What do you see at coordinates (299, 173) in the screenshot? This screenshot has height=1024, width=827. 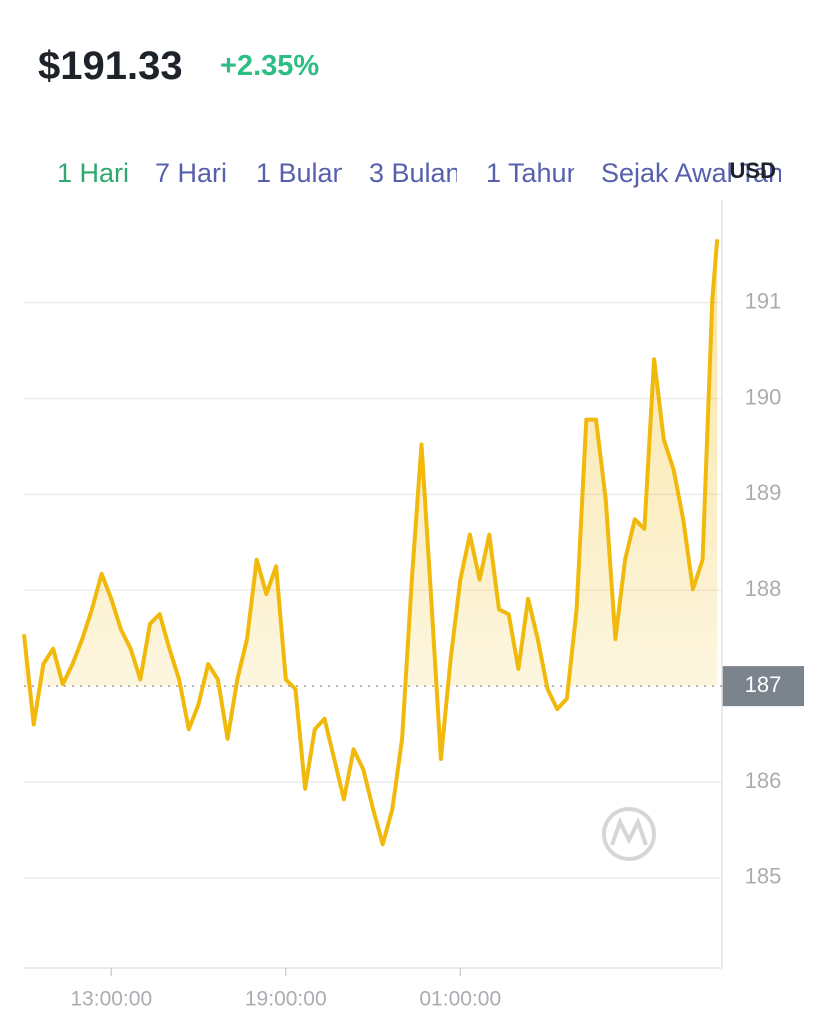 I see `tab: 1 Bulan` at bounding box center [299, 173].